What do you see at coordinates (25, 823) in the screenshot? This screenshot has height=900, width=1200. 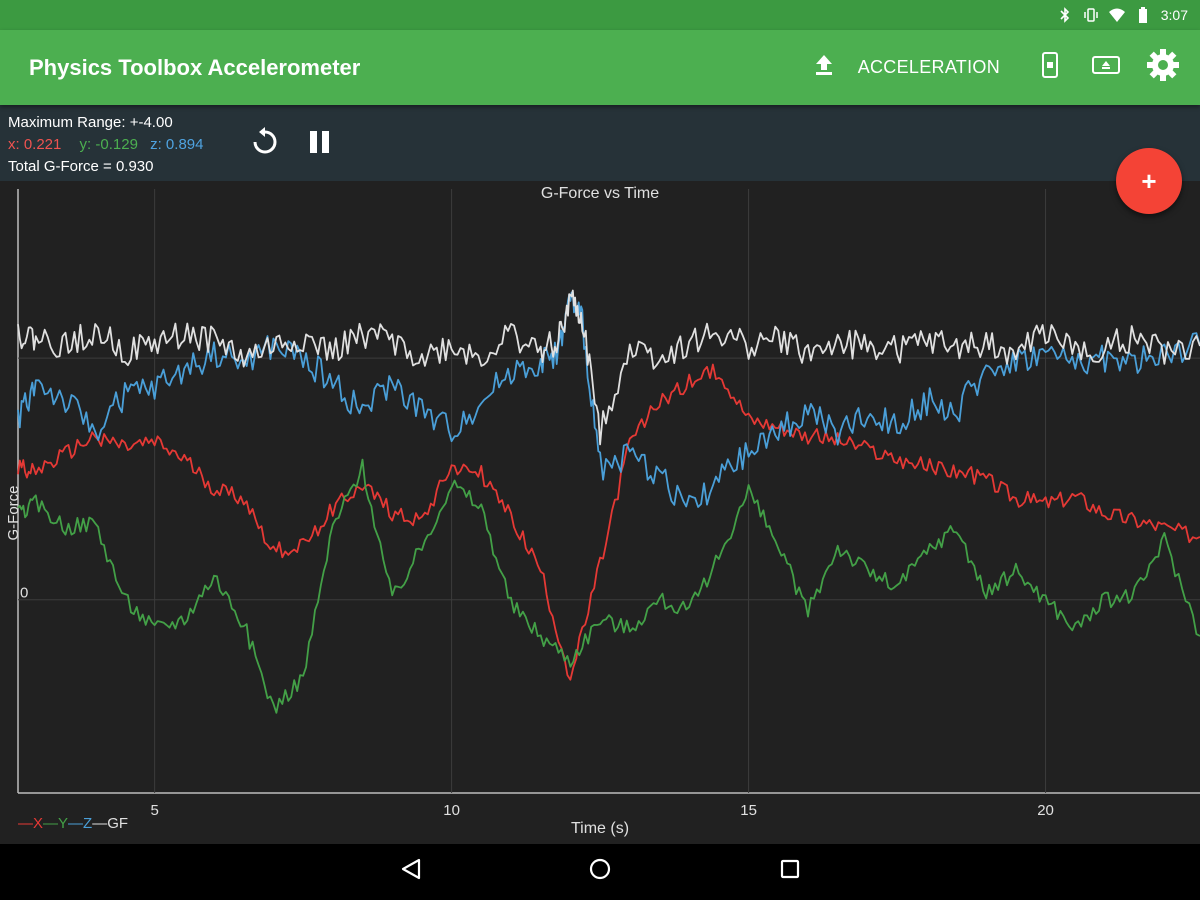 I see `legend-x-line: —` at bounding box center [25, 823].